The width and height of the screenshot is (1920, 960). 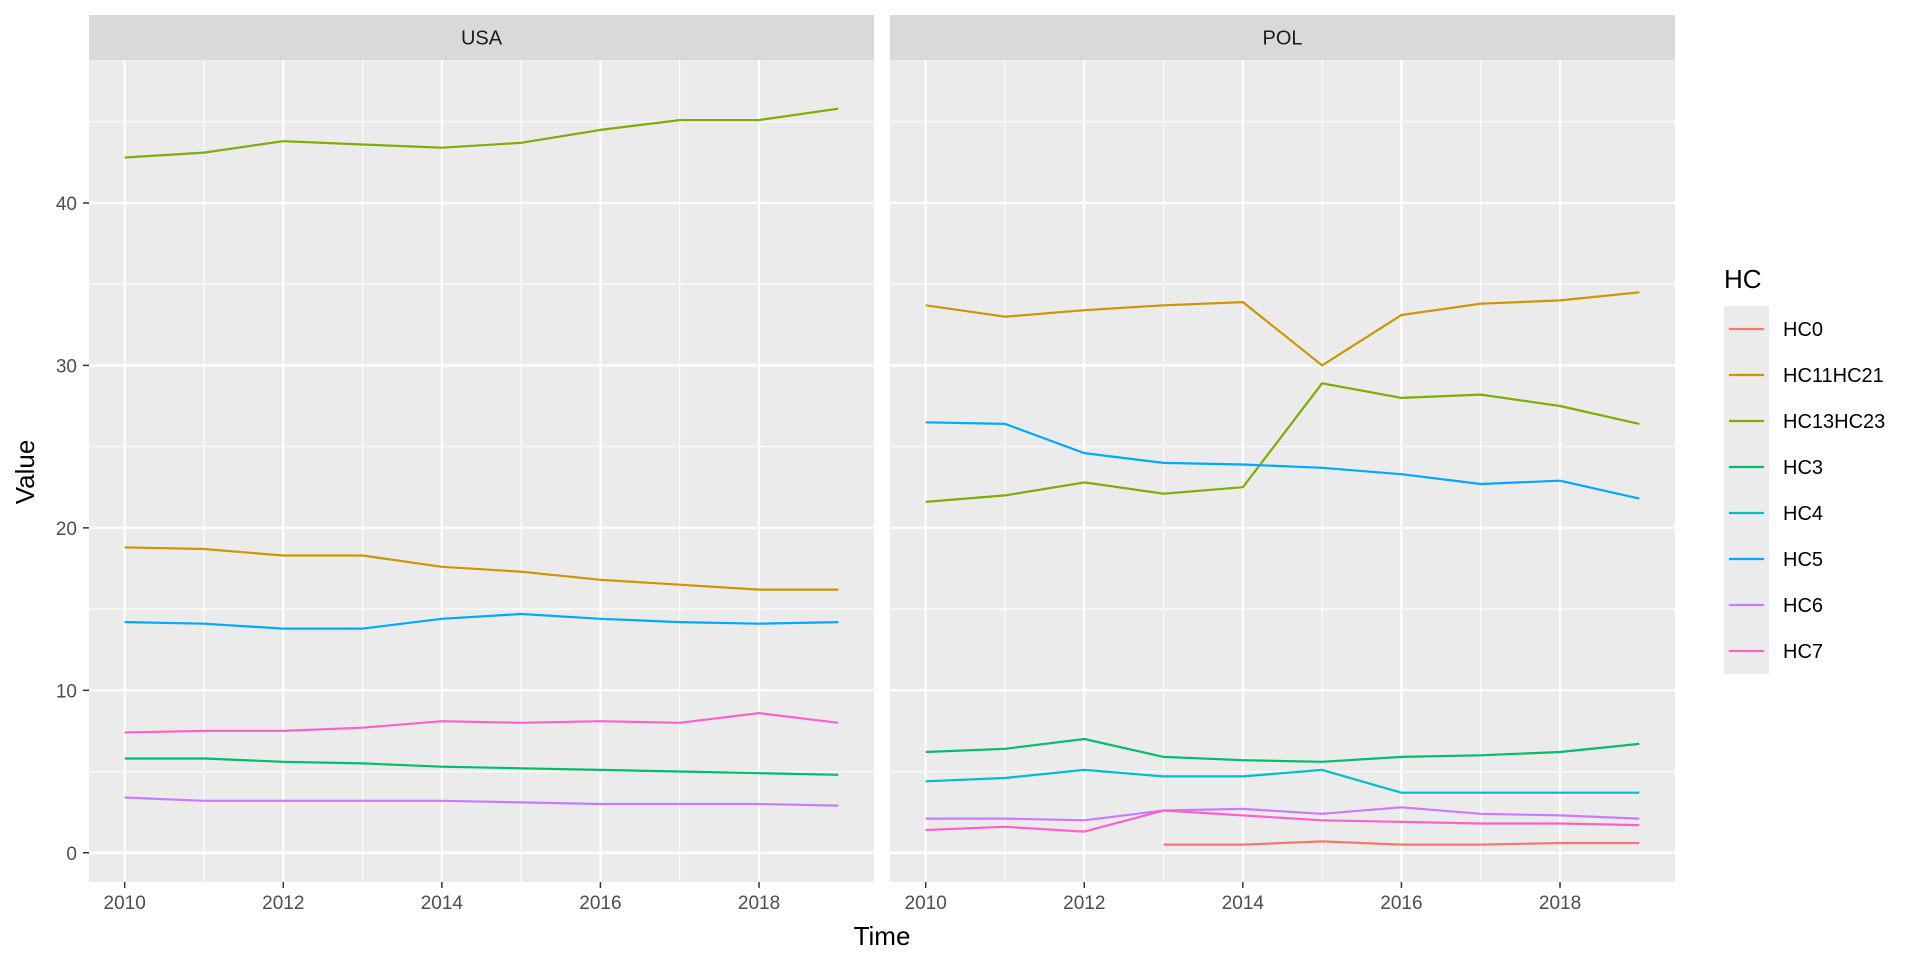 I want to click on legend-label: HC7, so click(x=1803, y=652).